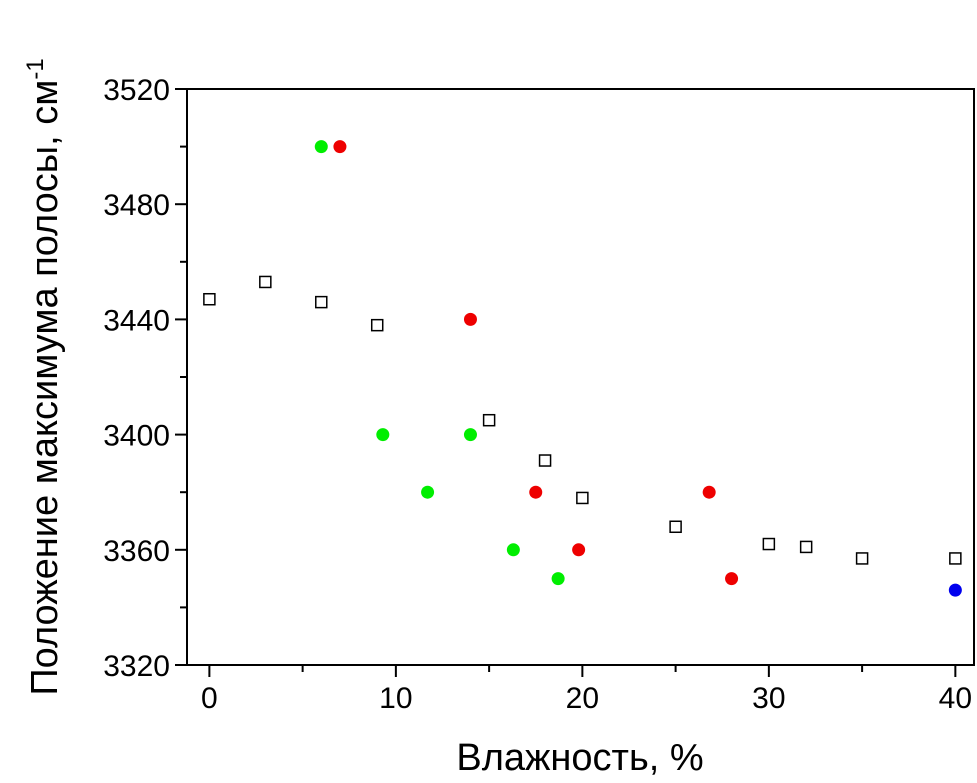  I want to click on x-tick-label: 0, so click(209, 698).